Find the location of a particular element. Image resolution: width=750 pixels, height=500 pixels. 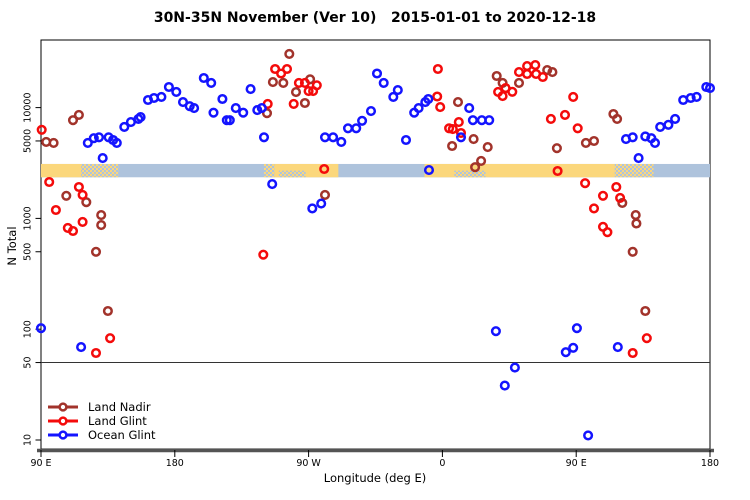

legend-marker-land-nadir-icon is located at coordinates (63, 407).